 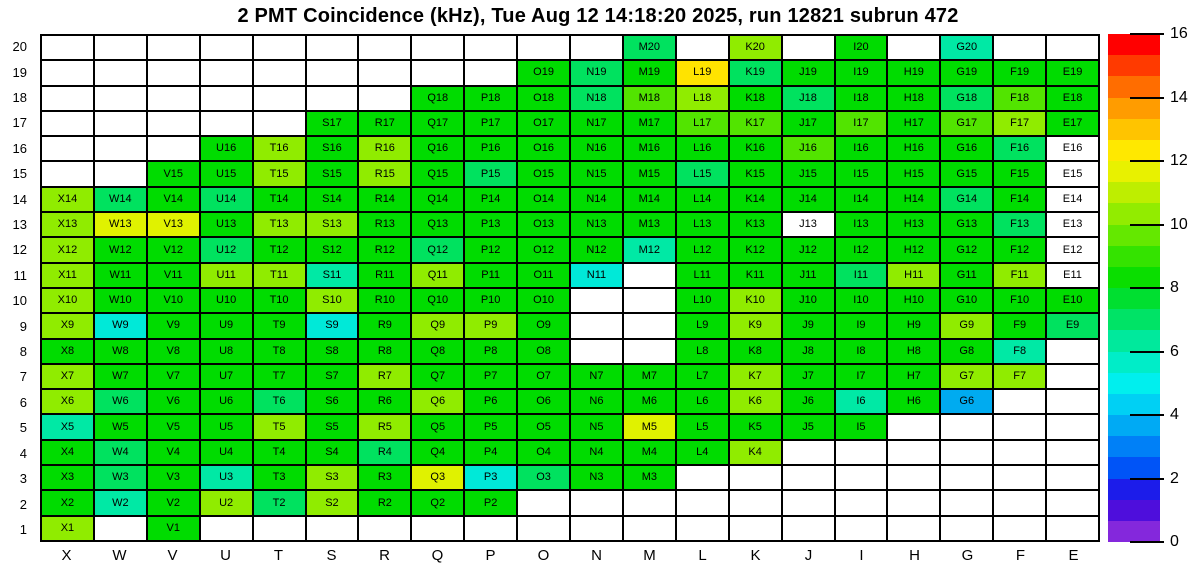 What do you see at coordinates (385, 376) in the screenshot?
I see `heatmap-cell: R7` at bounding box center [385, 376].